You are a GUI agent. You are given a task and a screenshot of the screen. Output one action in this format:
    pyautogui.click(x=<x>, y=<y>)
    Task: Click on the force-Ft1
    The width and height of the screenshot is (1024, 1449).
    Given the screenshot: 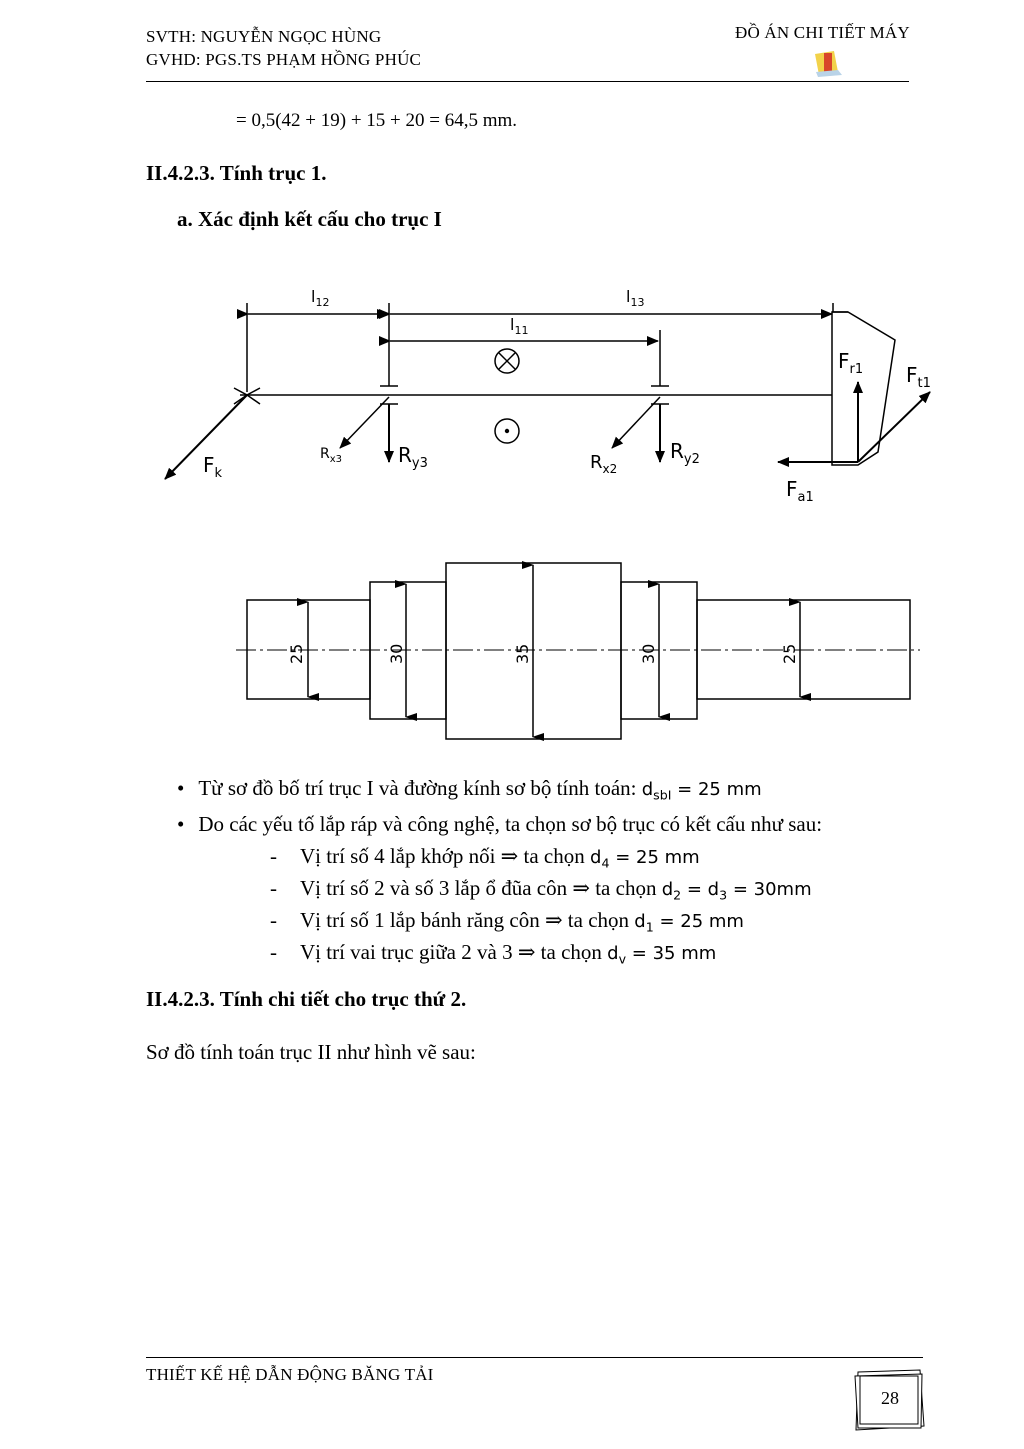 What is the action you would take?
    pyautogui.click(x=894, y=427)
    